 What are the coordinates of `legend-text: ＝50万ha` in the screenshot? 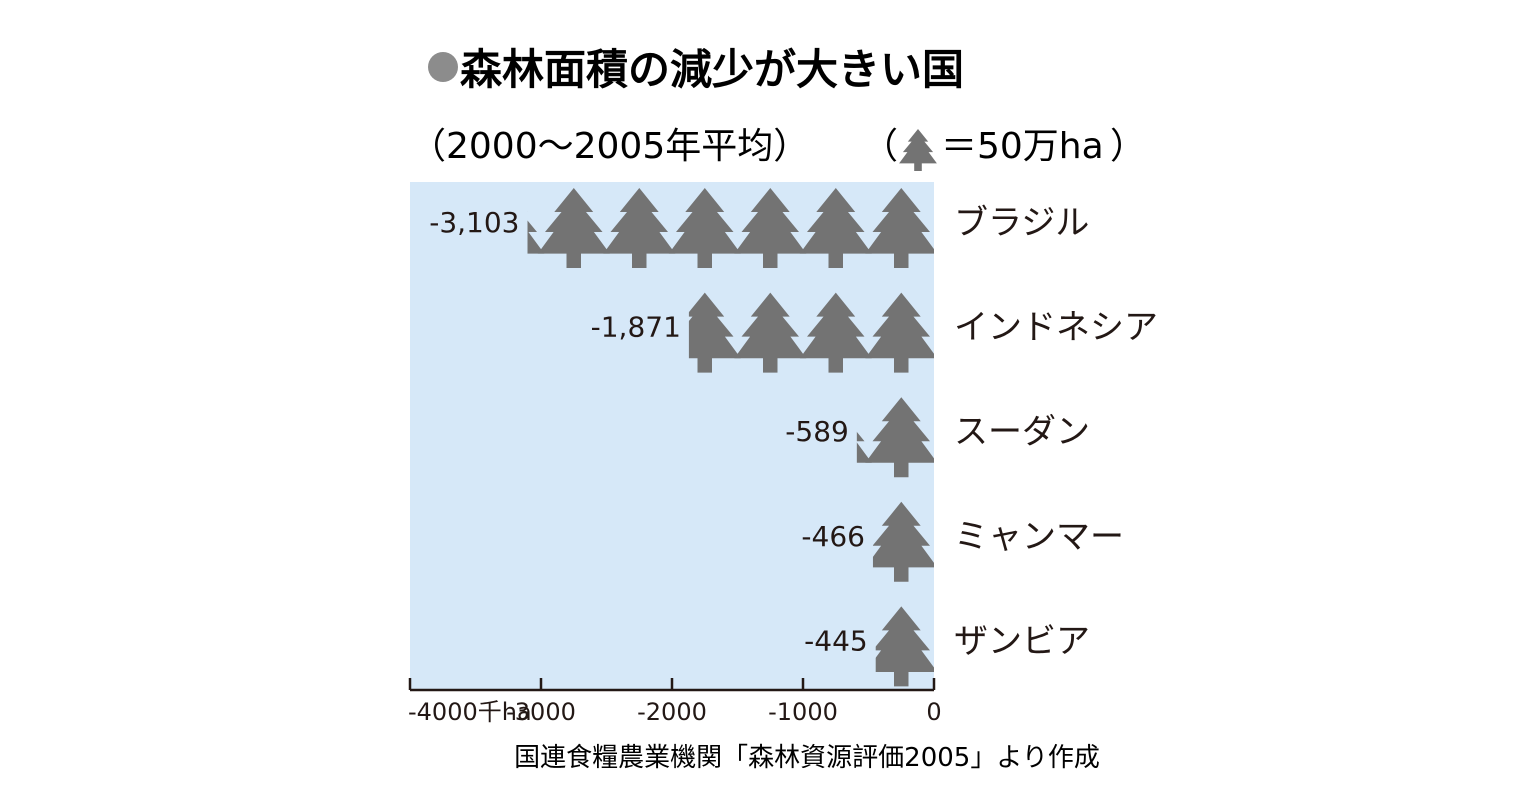 It's located at (1022, 146).